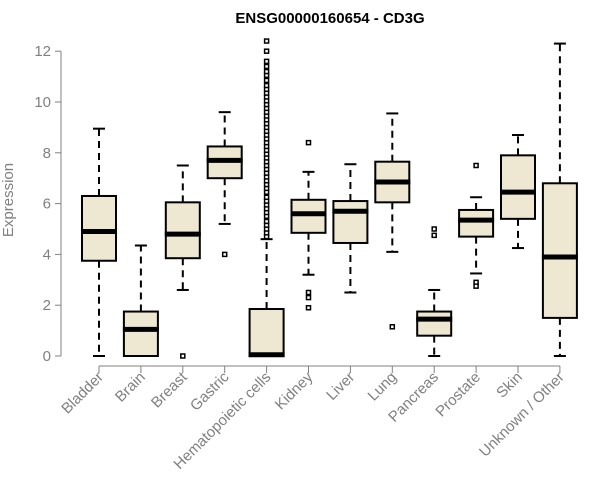 Image resolution: width=600 pixels, height=500 pixels. What do you see at coordinates (47, 305) in the screenshot?
I see `y-tick-label: 2` at bounding box center [47, 305].